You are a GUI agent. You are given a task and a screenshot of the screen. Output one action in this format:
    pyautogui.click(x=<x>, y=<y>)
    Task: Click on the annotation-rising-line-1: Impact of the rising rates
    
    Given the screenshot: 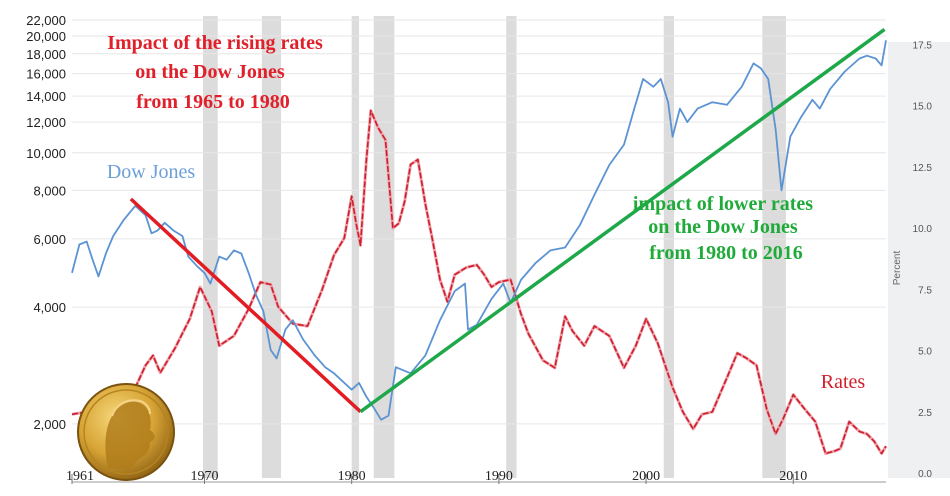 What is the action you would take?
    pyautogui.click(x=215, y=43)
    